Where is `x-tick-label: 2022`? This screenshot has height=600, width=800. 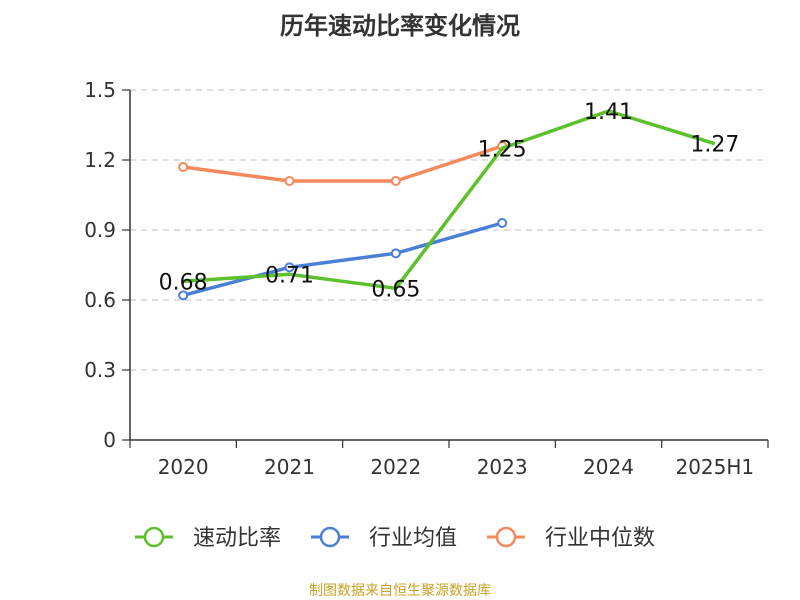
x-tick-label: 2022 is located at coordinates (395, 467).